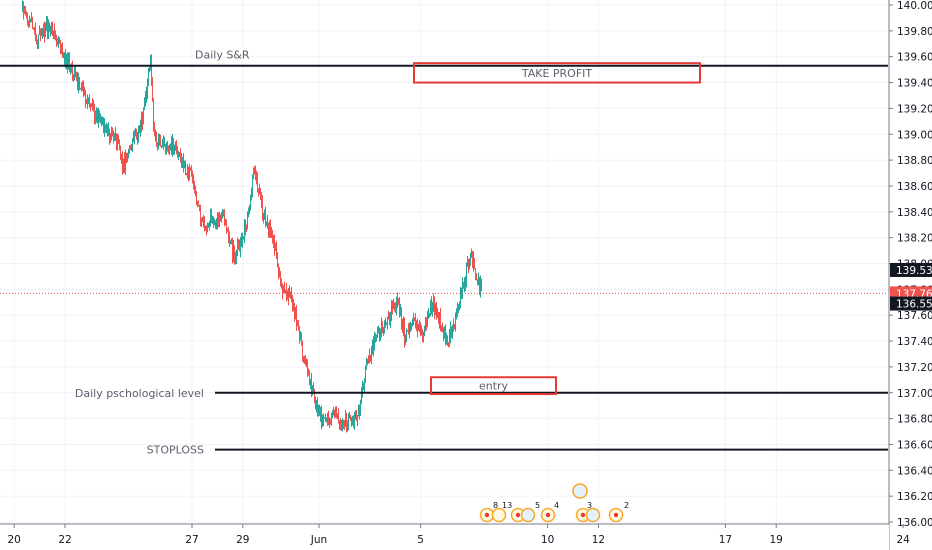 This screenshot has width=932, height=550. What do you see at coordinates (444, 537) in the screenshot?
I see `time-axis-background` at bounding box center [444, 537].